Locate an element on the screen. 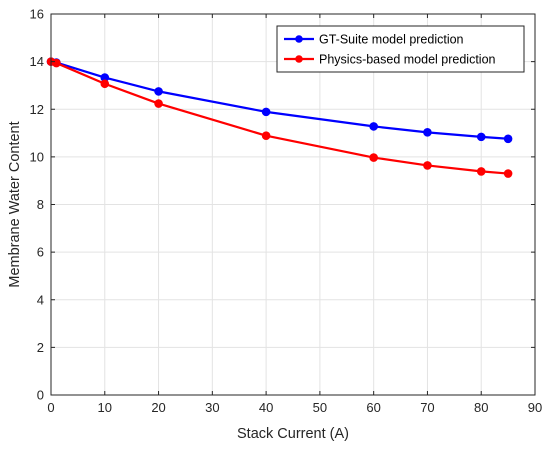 Image resolution: width=550 pixels, height=450 pixels. x-tick-label: 10 is located at coordinates (105, 407).